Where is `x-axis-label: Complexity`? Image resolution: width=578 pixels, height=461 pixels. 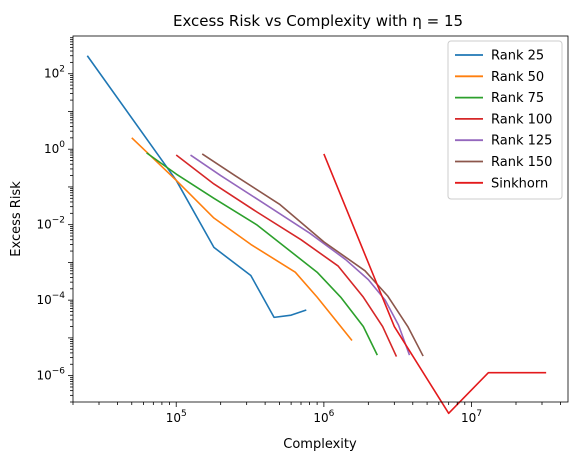 x-axis-label: Complexity is located at coordinates (320, 444).